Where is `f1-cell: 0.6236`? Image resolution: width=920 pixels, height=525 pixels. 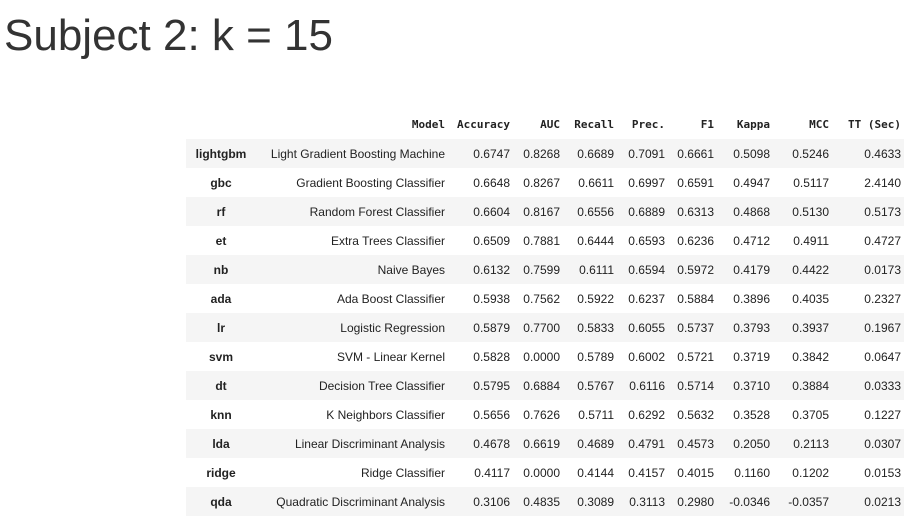 f1-cell: 0.6236 is located at coordinates (695, 240).